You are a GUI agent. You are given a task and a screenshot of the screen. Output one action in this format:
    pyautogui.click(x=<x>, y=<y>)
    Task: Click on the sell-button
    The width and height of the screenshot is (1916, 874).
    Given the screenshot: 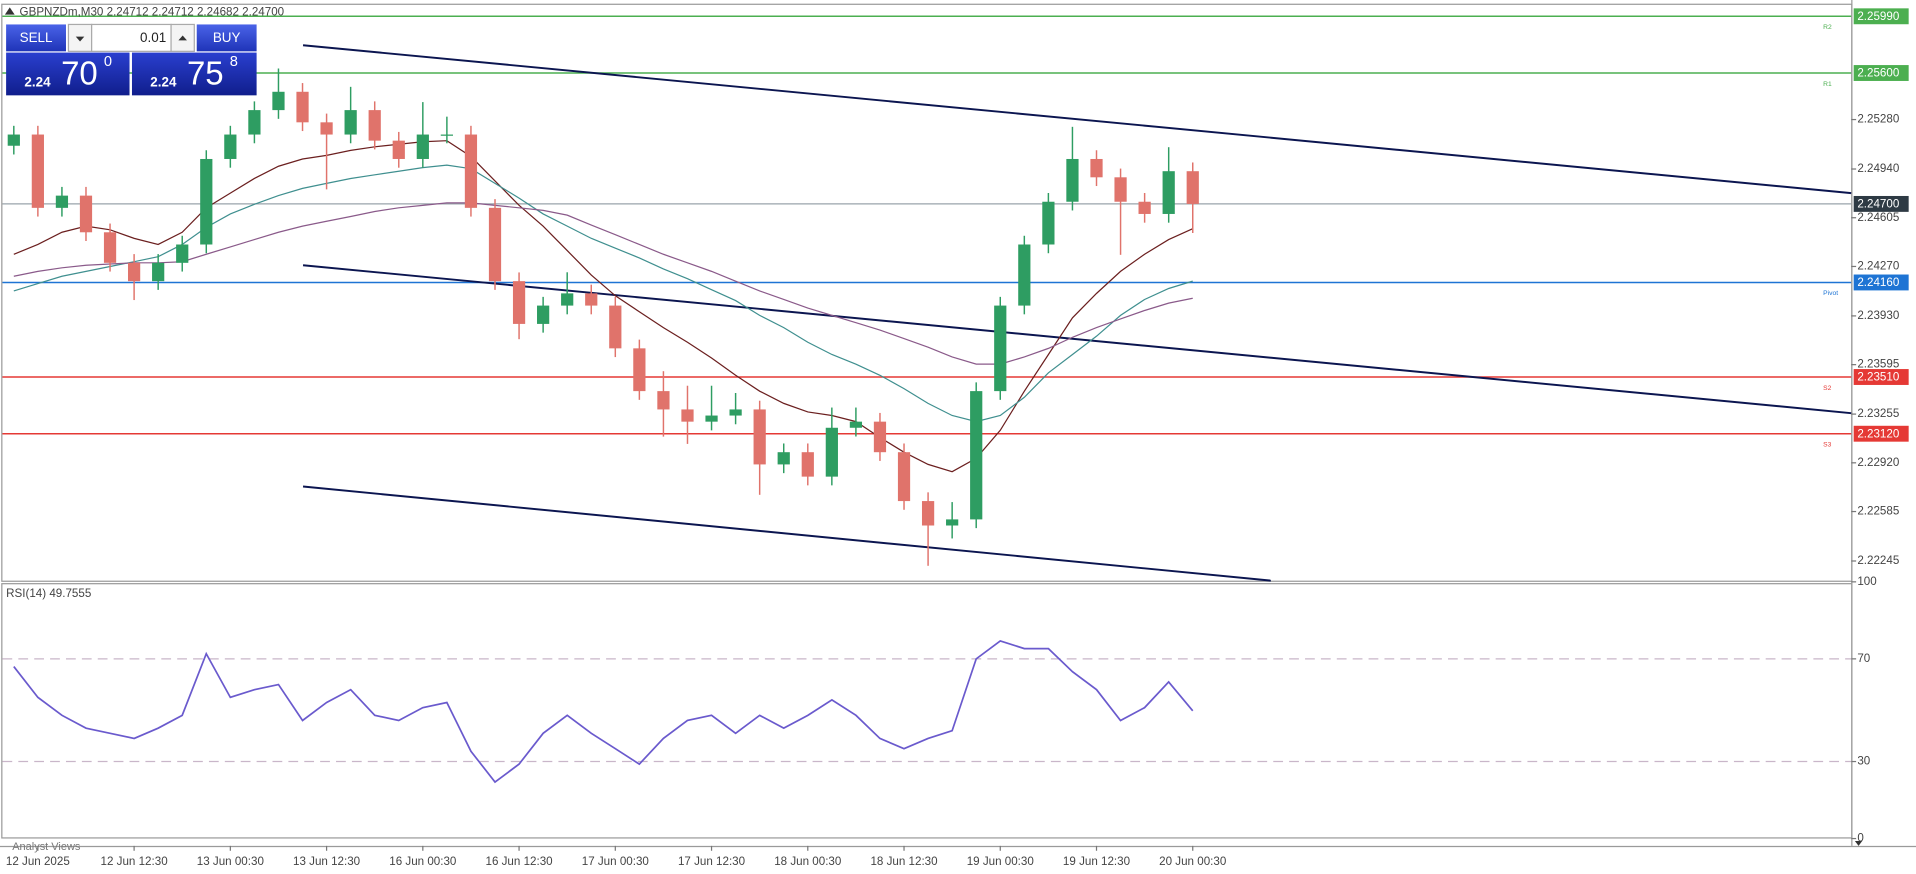 What is the action you would take?
    pyautogui.click(x=36, y=38)
    